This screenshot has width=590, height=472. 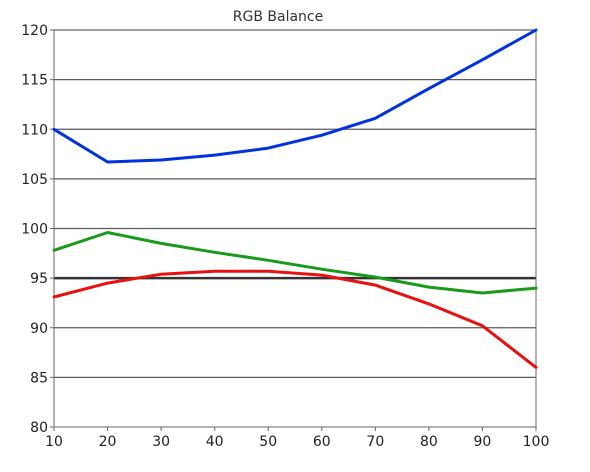 What do you see at coordinates (34, 230) in the screenshot?
I see `y-tick-label-100: 100` at bounding box center [34, 230].